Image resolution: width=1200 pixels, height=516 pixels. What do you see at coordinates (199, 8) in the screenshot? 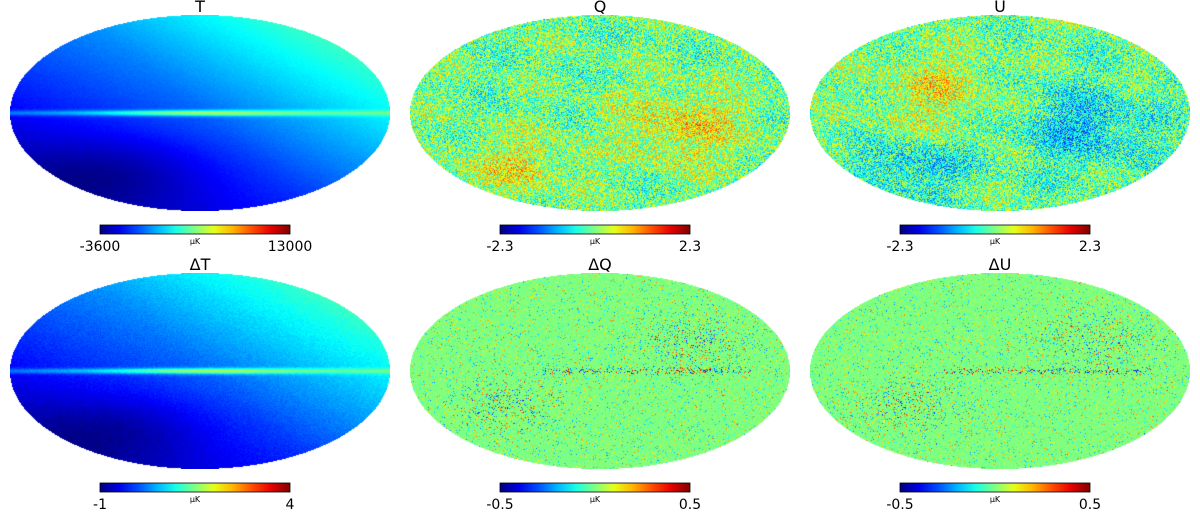
I see `map-title: T` at bounding box center [199, 8].